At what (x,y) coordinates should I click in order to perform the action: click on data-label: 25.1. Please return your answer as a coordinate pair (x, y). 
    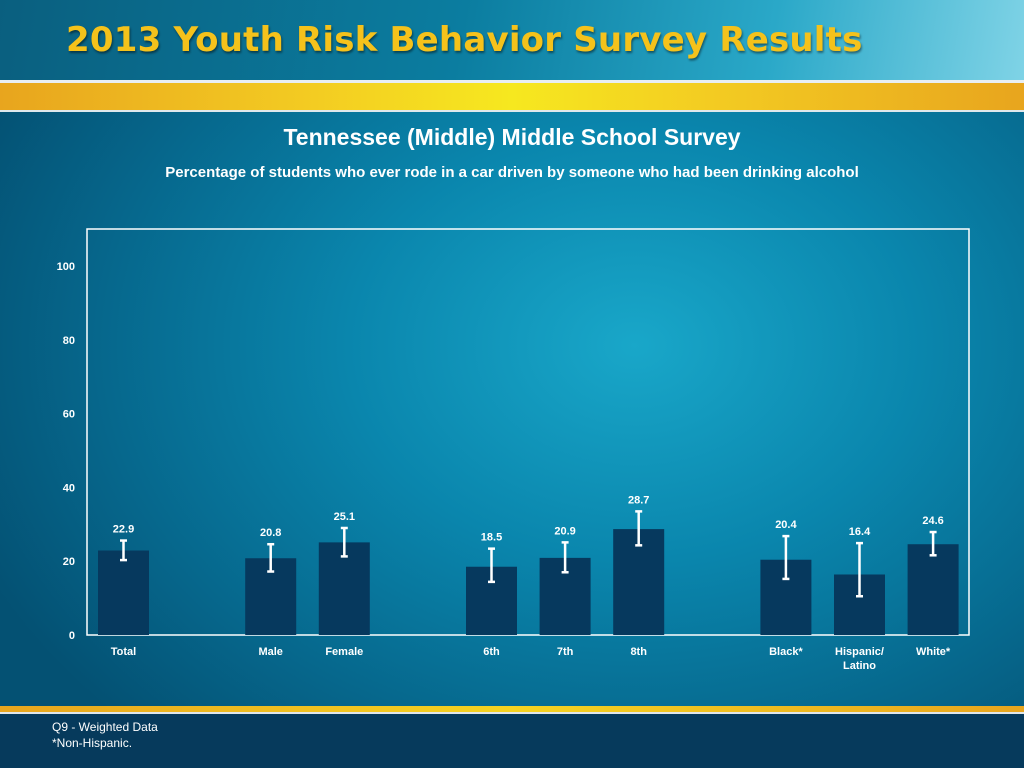
    Looking at the image, I should click on (344, 517).